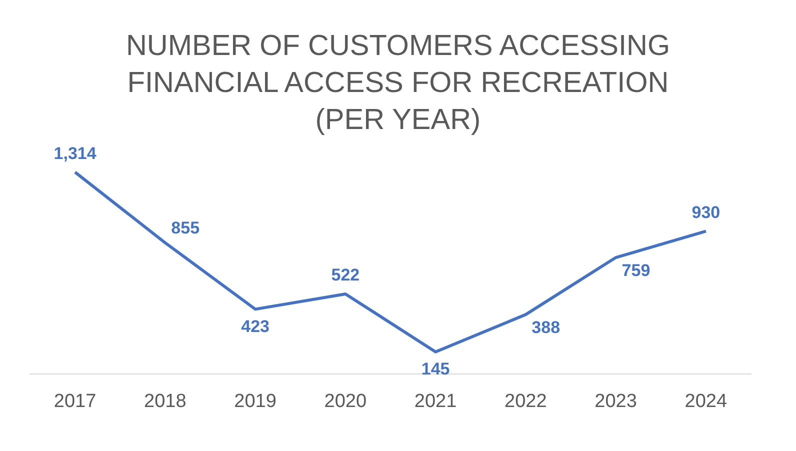 Image resolution: width=796 pixels, height=451 pixels. I want to click on x-tick-label: 2020, so click(345, 401).